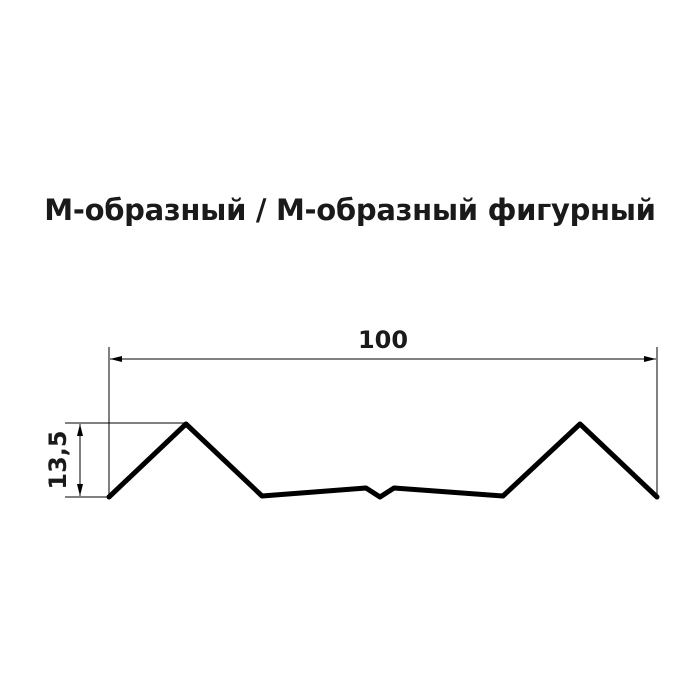 The width and height of the screenshot is (700, 700). Describe the element at coordinates (383, 340) in the screenshot. I see `width-dimension-label: 100` at that location.